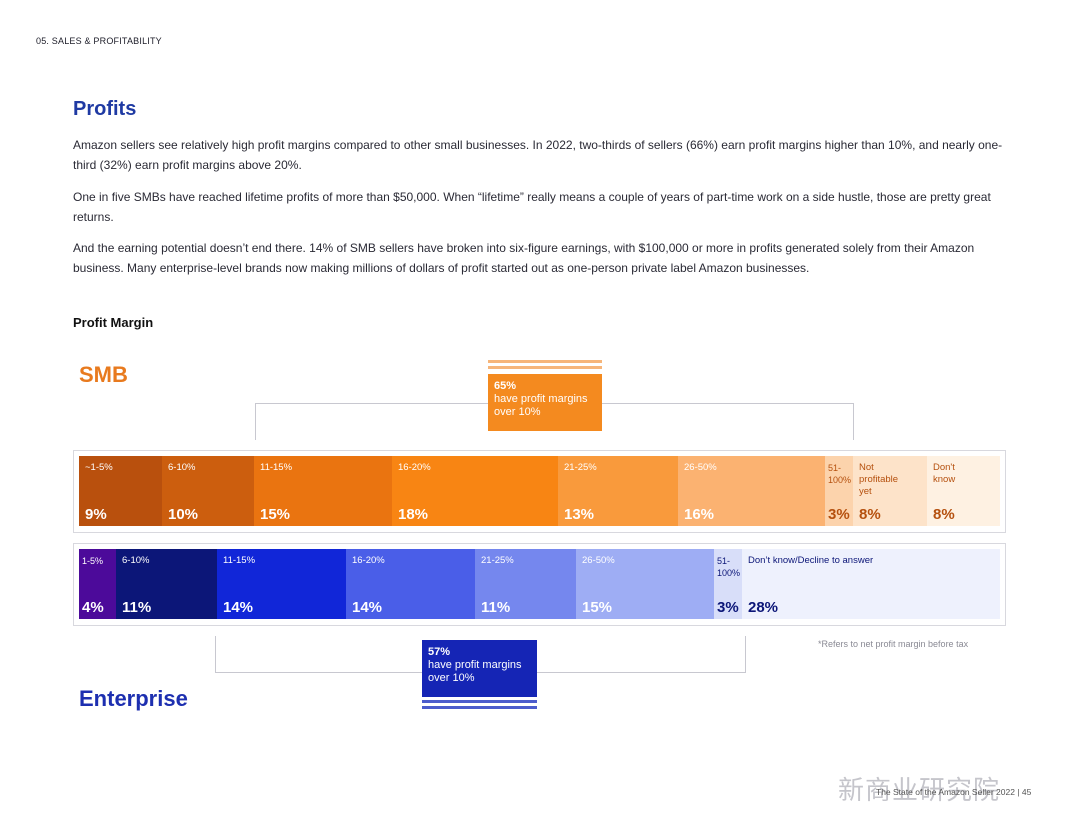 This screenshot has width=1080, height=835. I want to click on enterprise-segment: 51- 100% 3%, so click(728, 584).